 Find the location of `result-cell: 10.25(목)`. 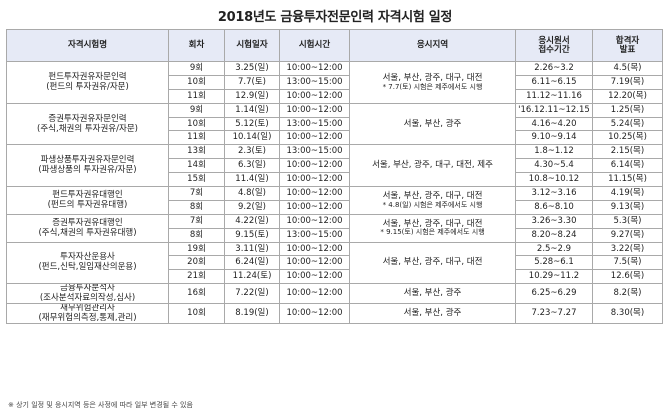

result-cell: 10.25(목) is located at coordinates (627, 138).